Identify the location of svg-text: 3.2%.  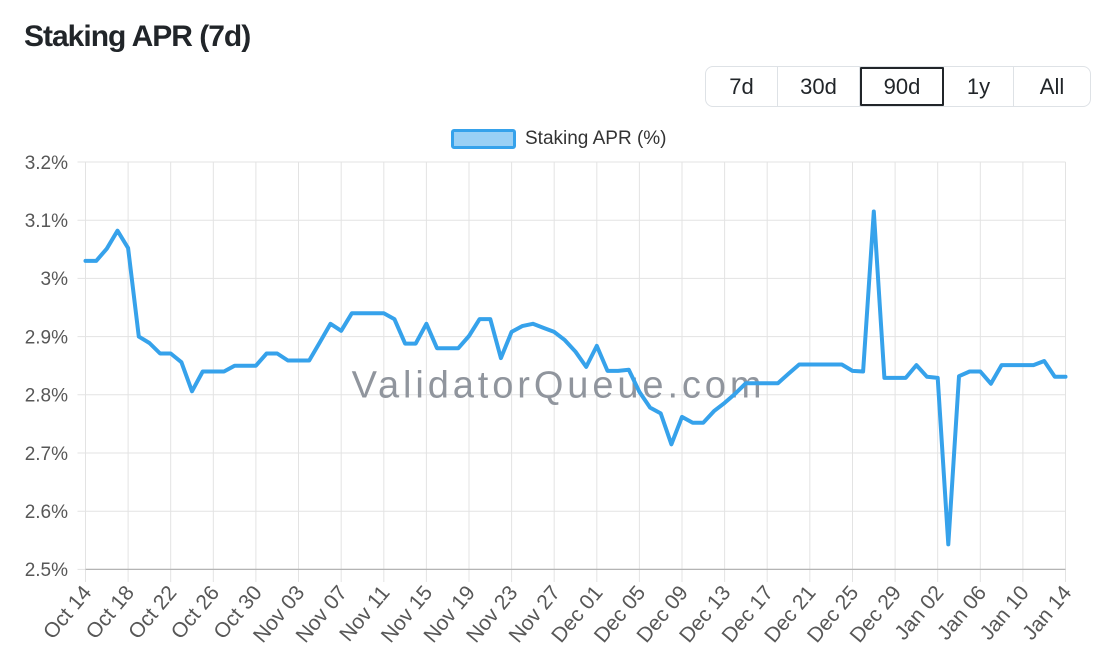
(46, 163).